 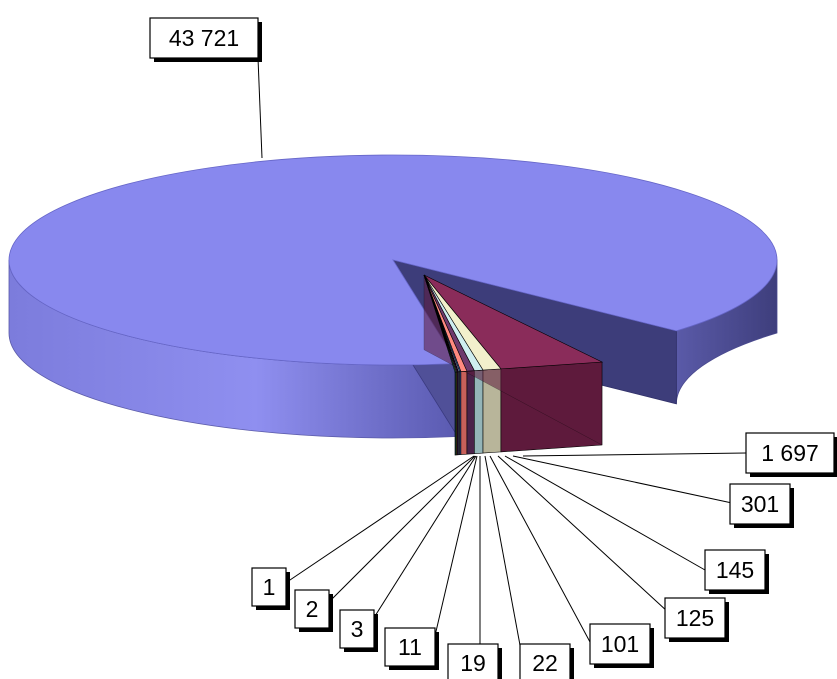 I want to click on pie-slice-125-side, so click(x=470, y=412).